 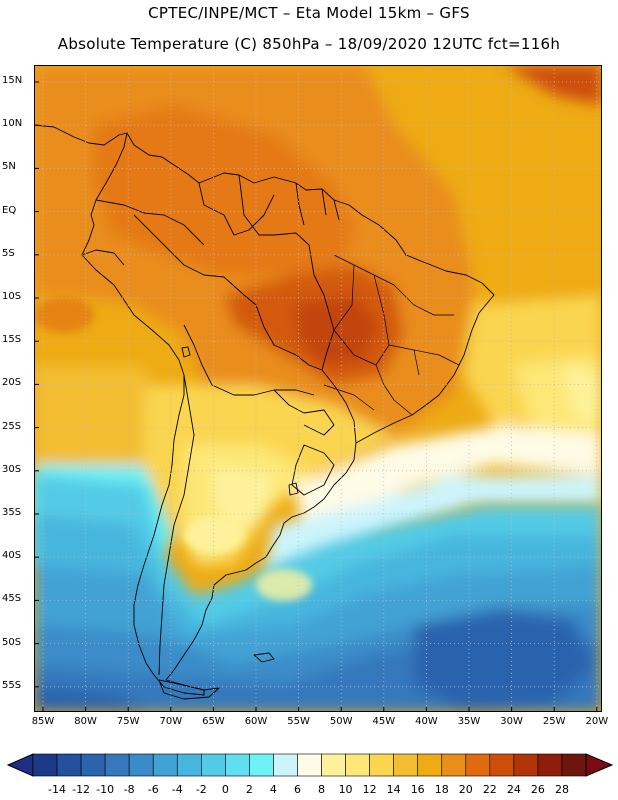 What do you see at coordinates (186, 352) in the screenshot?
I see `lake-titicaca` at bounding box center [186, 352].